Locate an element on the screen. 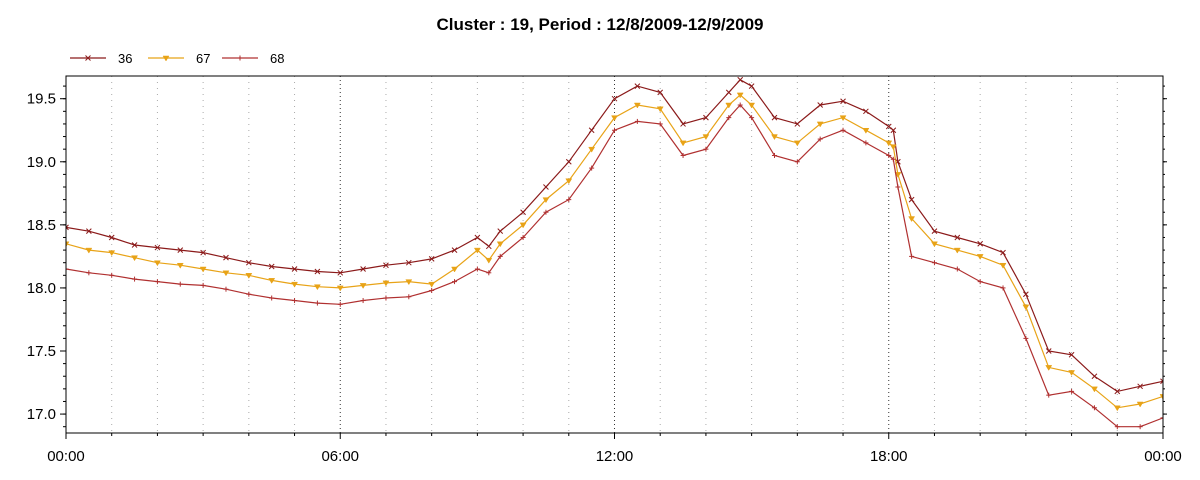 The width and height of the screenshot is (1200, 480). x-tick-label: 00:00 is located at coordinates (66, 456).